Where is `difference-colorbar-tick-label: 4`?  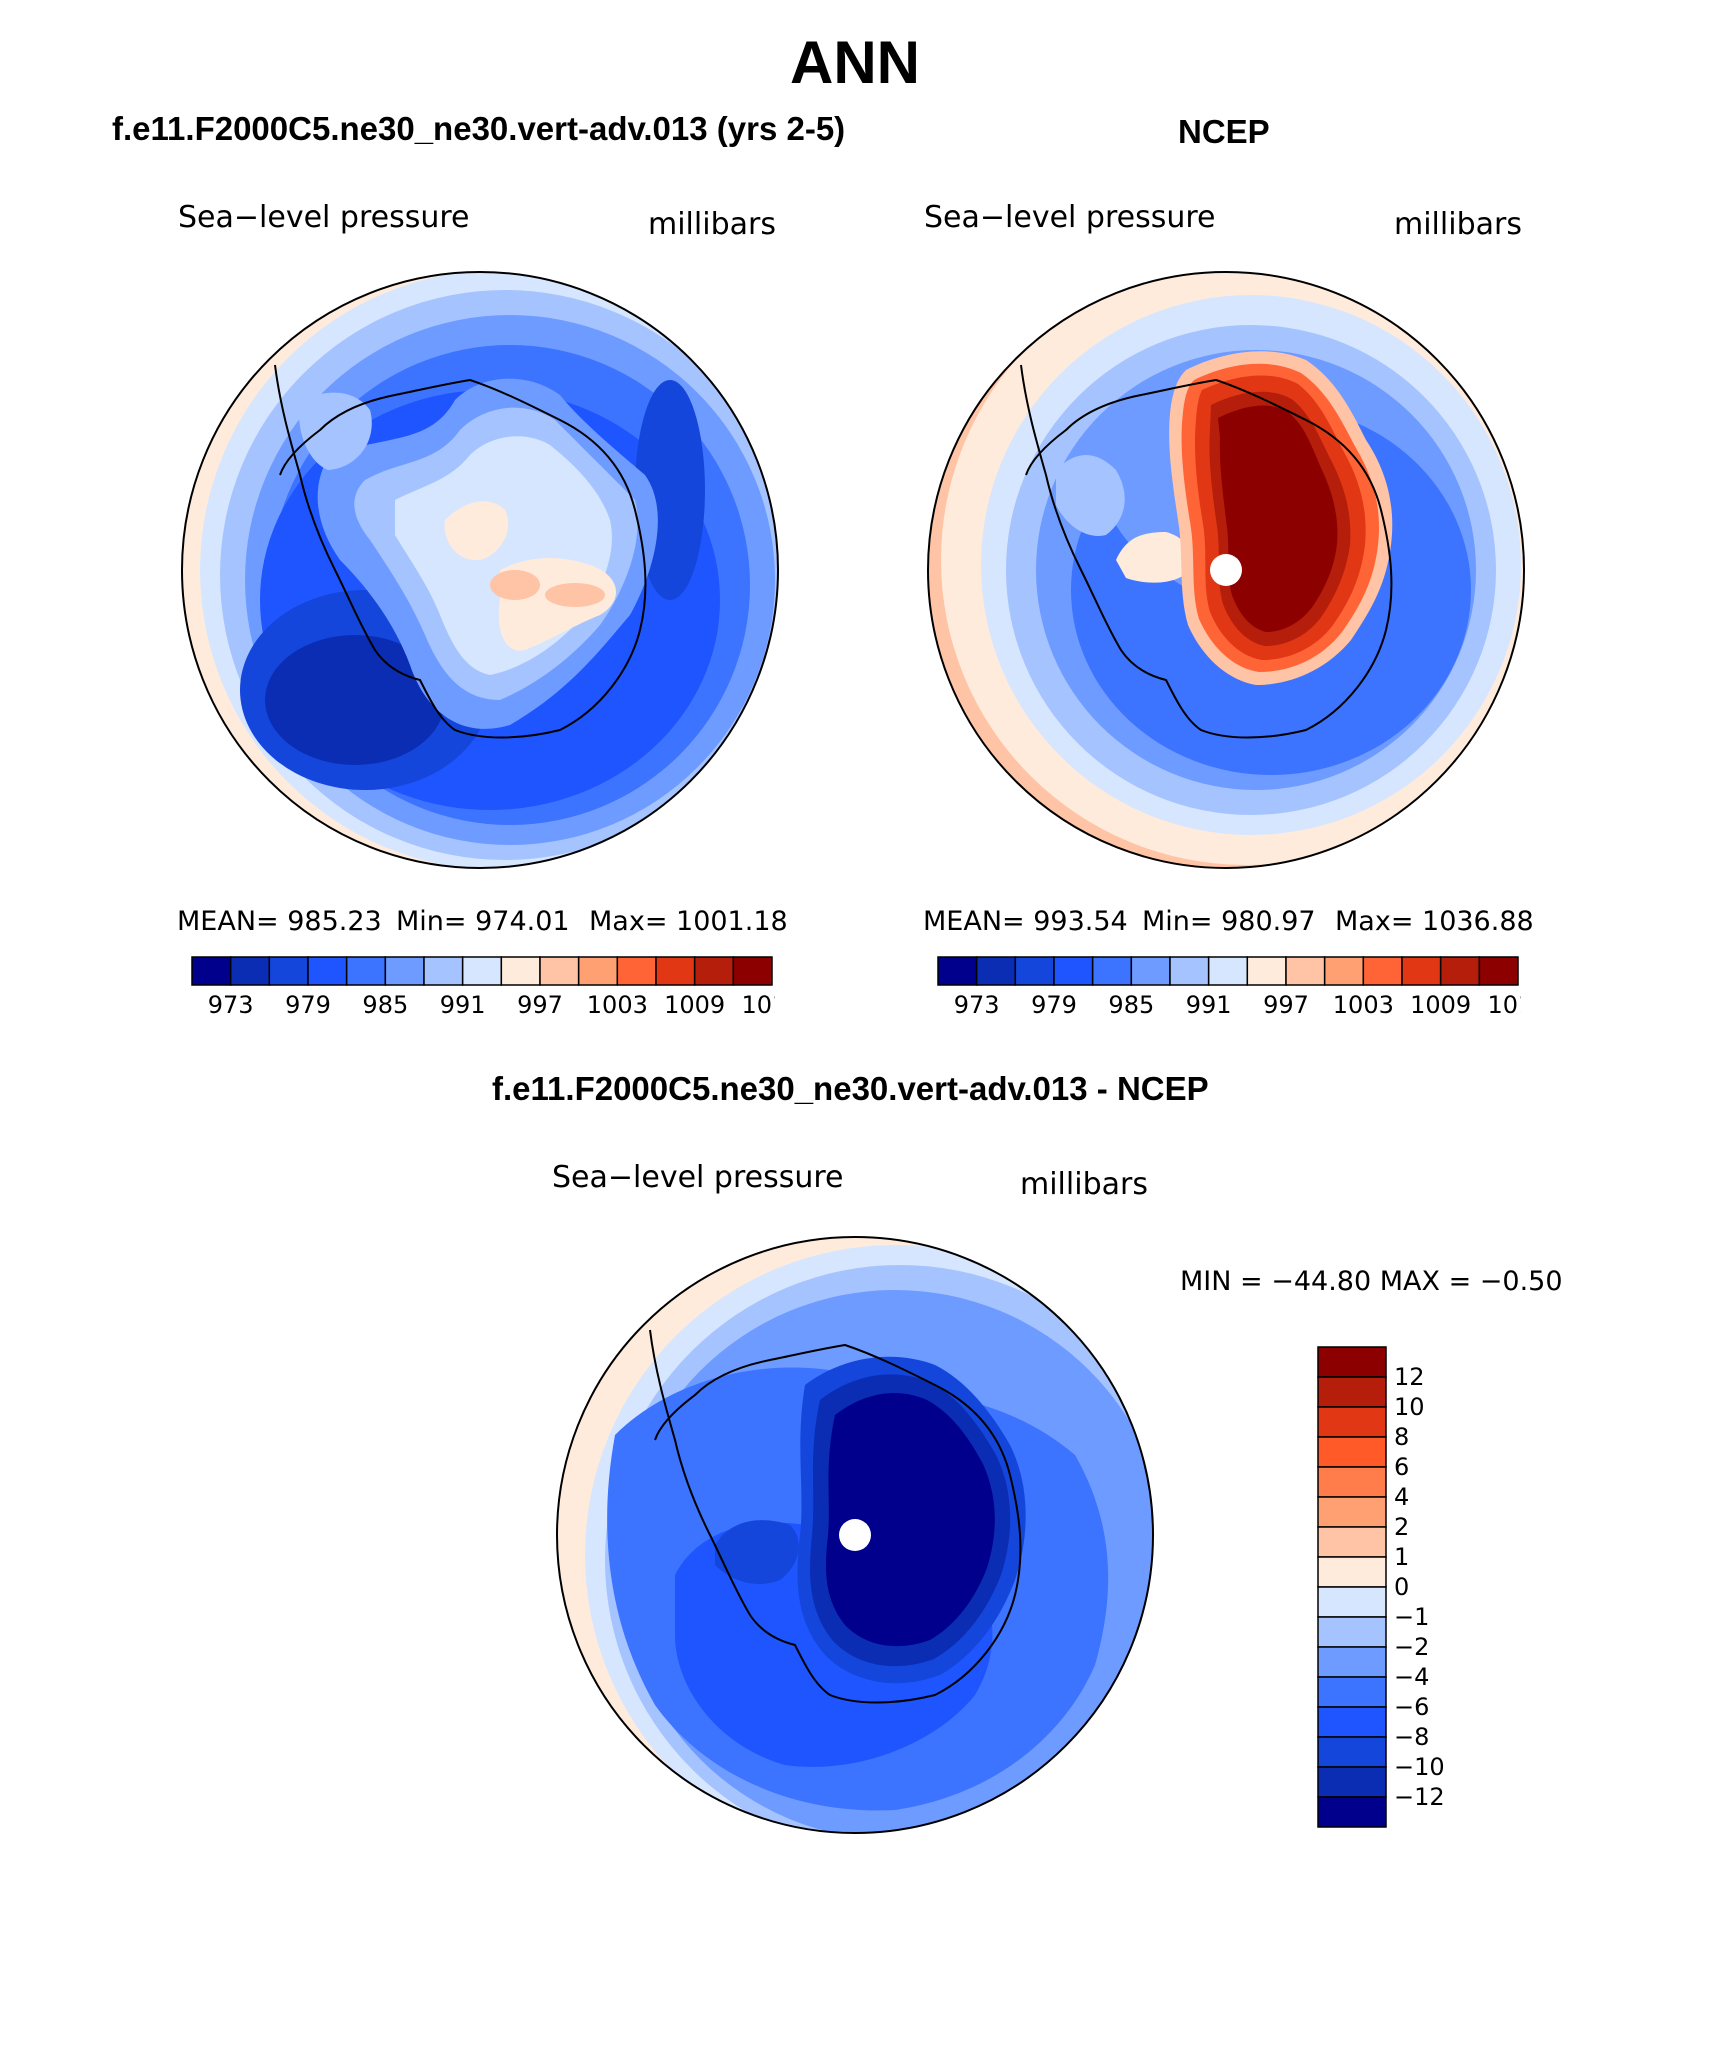
difference-colorbar-tick-label: 4 is located at coordinates (1401, 1497).